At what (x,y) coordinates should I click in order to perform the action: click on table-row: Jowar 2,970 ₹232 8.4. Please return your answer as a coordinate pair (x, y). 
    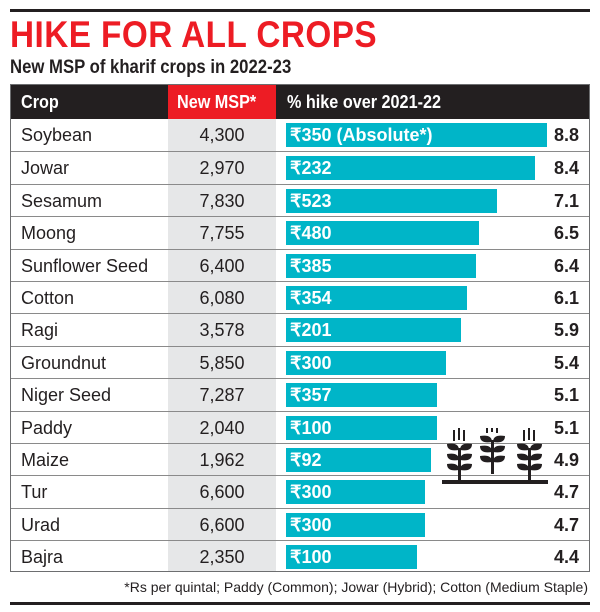
    Looking at the image, I should click on (300, 167).